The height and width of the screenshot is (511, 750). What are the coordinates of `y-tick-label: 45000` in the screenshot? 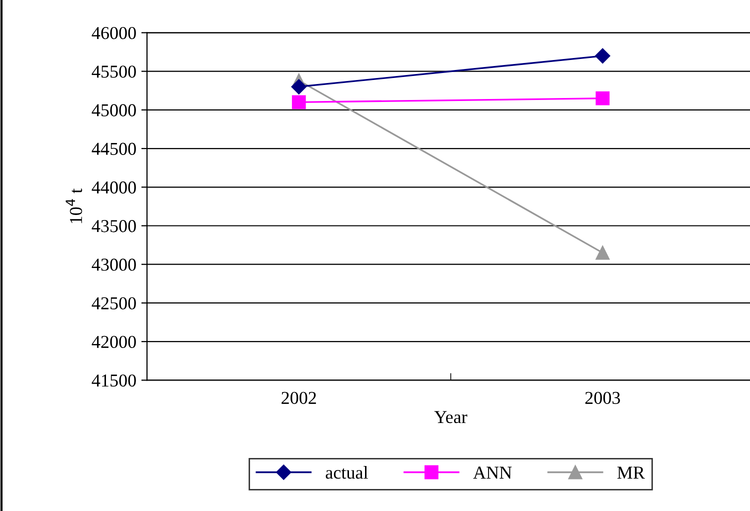 It's located at (114, 110).